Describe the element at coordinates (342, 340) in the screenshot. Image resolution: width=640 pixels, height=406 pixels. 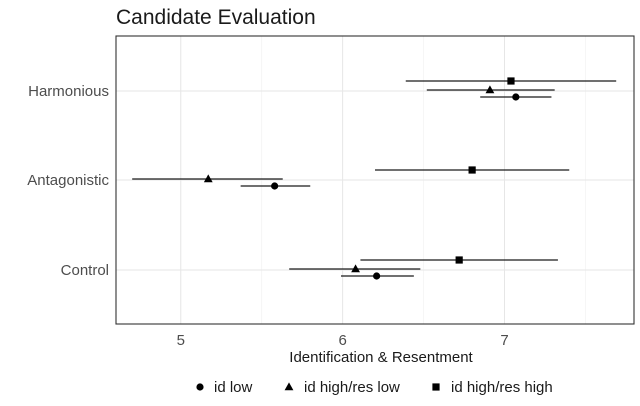
I see `x-tick-label: 6` at that location.